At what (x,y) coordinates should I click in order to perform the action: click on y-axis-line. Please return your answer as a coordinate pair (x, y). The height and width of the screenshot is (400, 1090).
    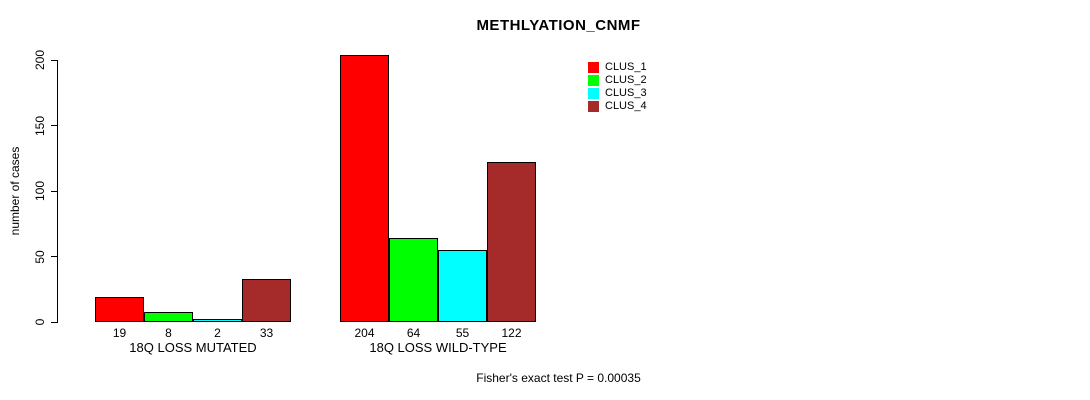
    Looking at the image, I should click on (57, 191).